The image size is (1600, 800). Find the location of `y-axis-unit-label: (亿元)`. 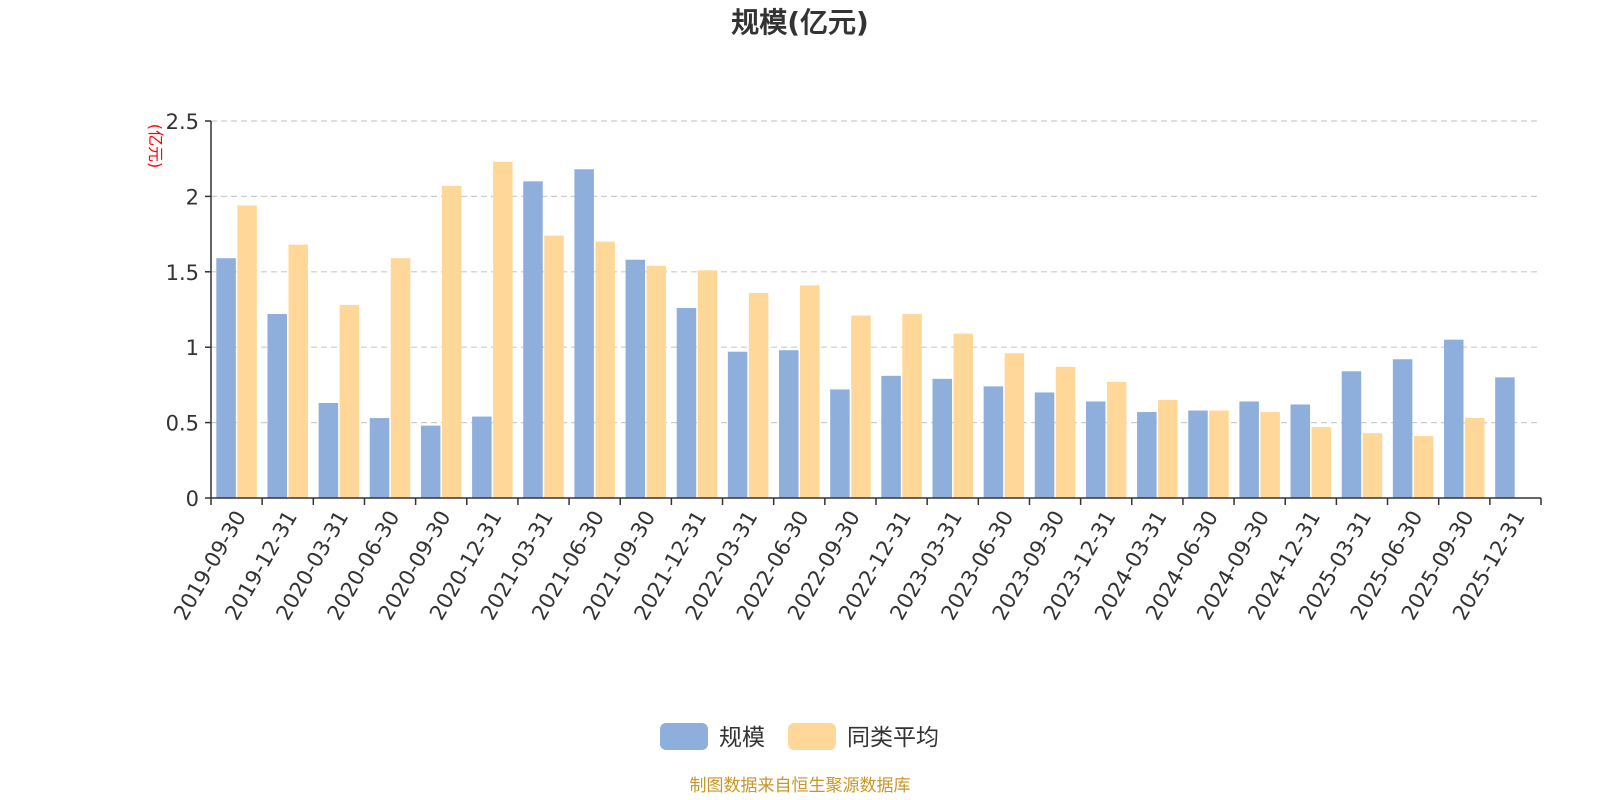

y-axis-unit-label: (亿元) is located at coordinates (155, 146).